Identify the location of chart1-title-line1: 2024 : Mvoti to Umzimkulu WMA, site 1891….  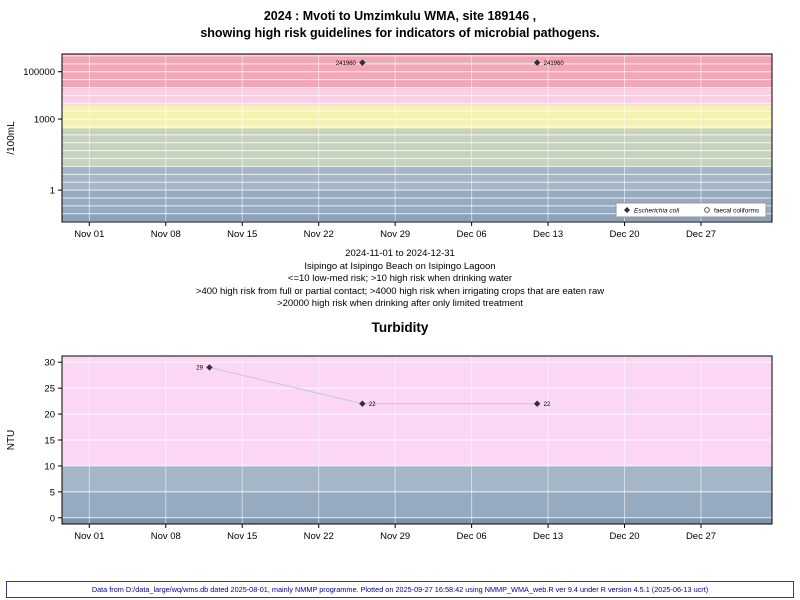
(400, 16).